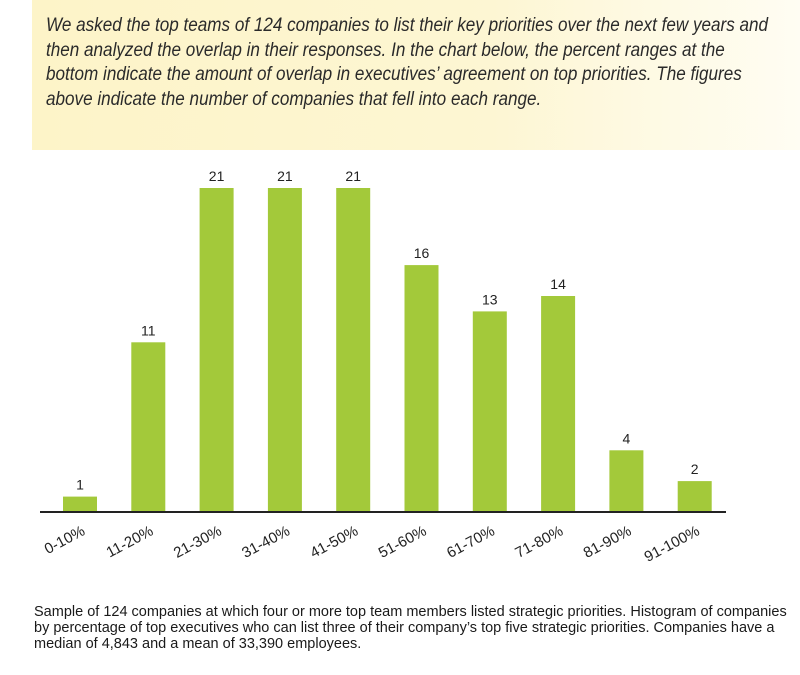  Describe the element at coordinates (285, 176) in the screenshot. I see `data-label-31-40%: 21` at that location.